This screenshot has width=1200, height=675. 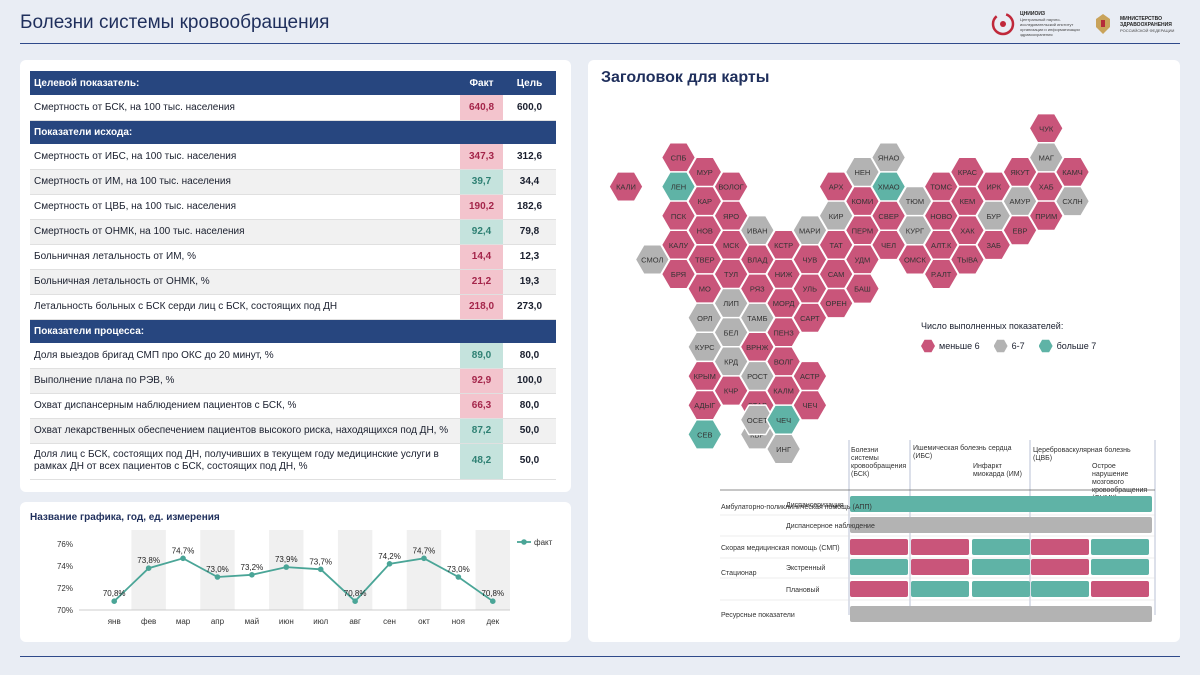 What do you see at coordinates (481, 157) in the screenshot?
I see `kpi-fact-value: 347,3` at bounding box center [481, 157].